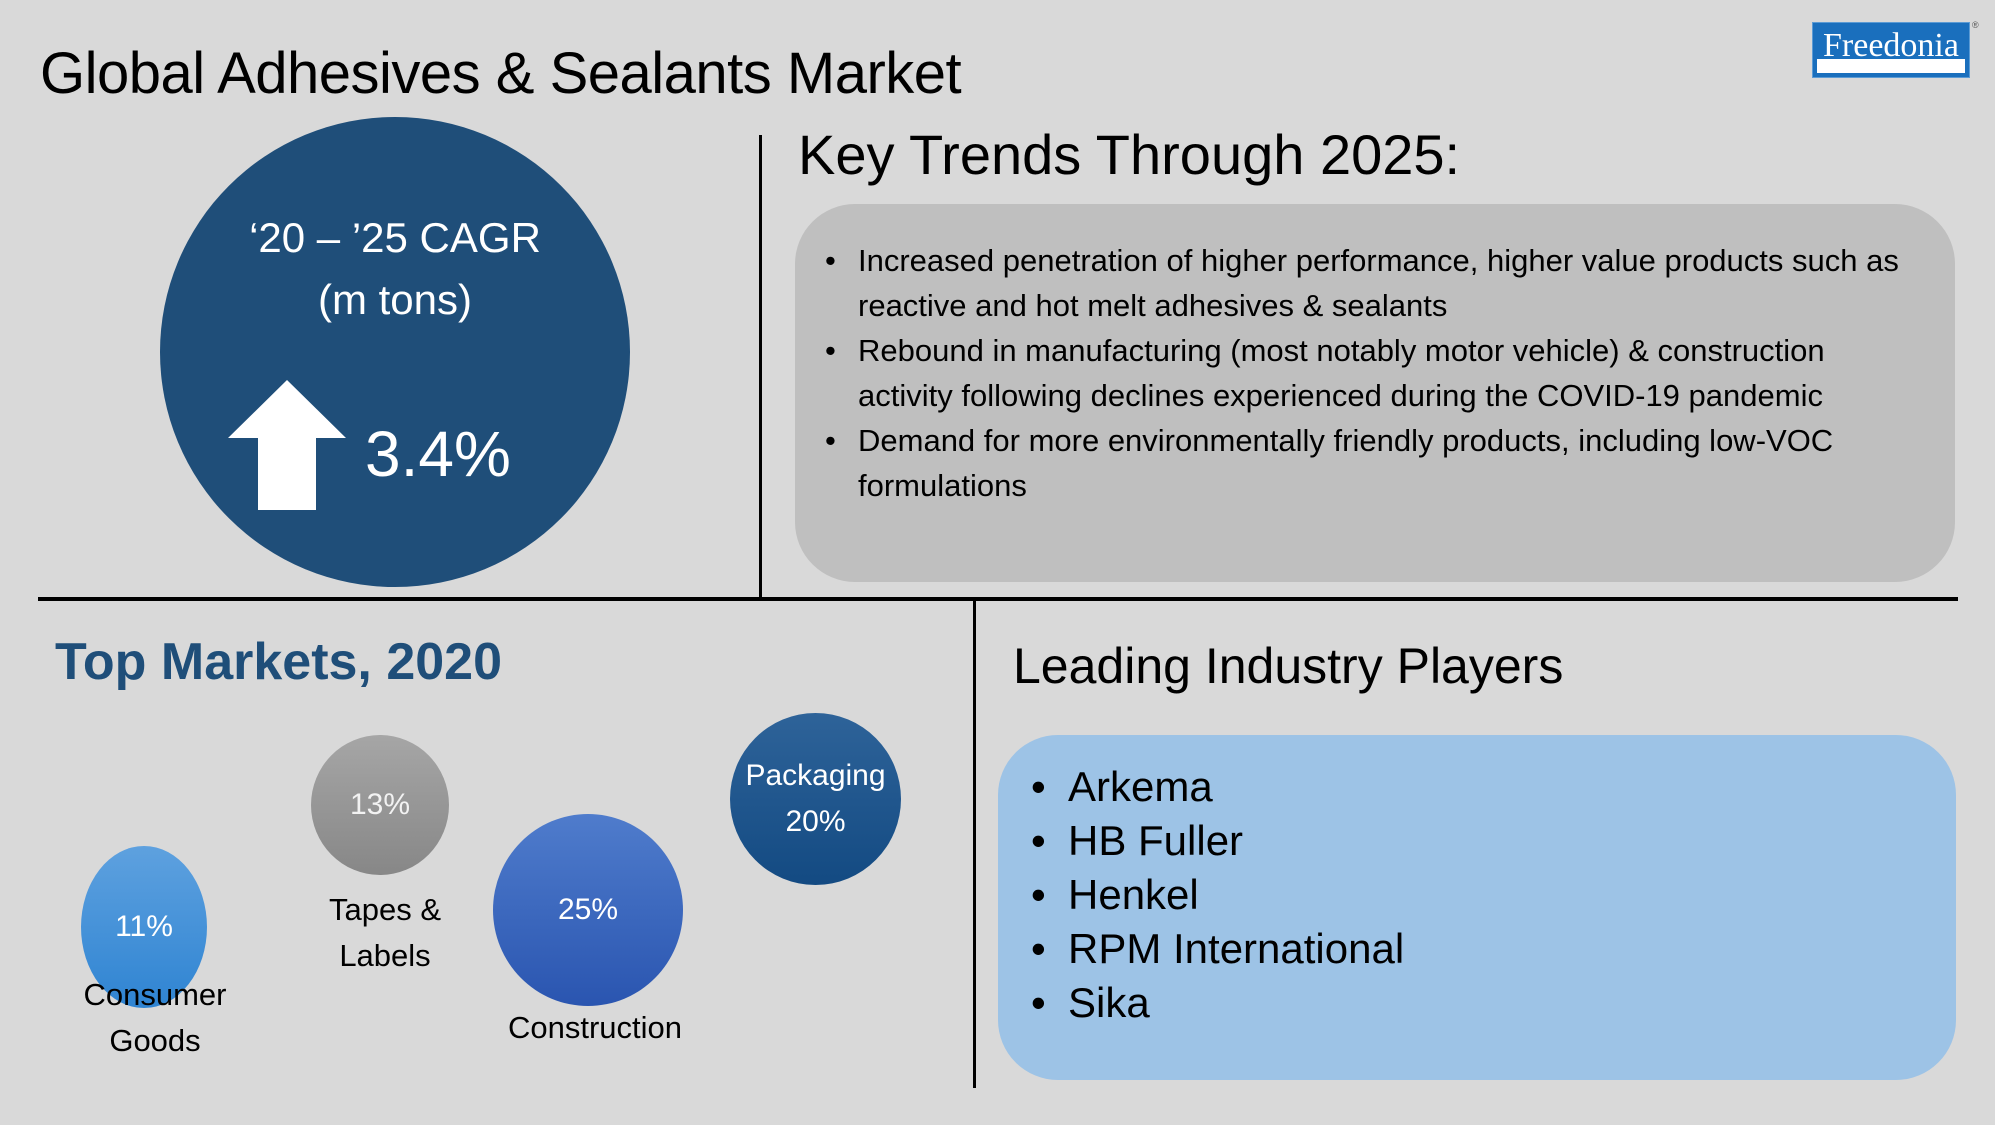  I want to click on player-item: • Arkema, so click(1493, 787).